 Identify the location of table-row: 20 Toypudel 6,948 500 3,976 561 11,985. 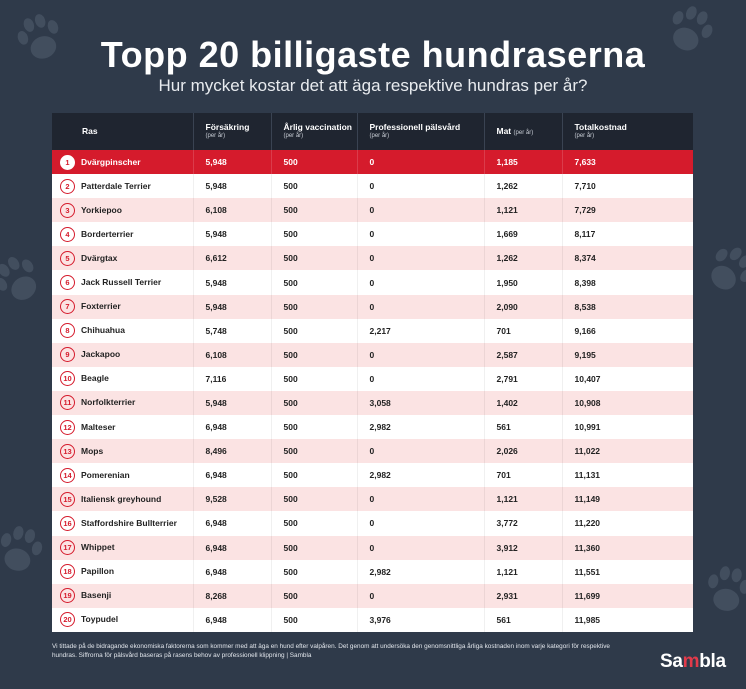
(372, 619).